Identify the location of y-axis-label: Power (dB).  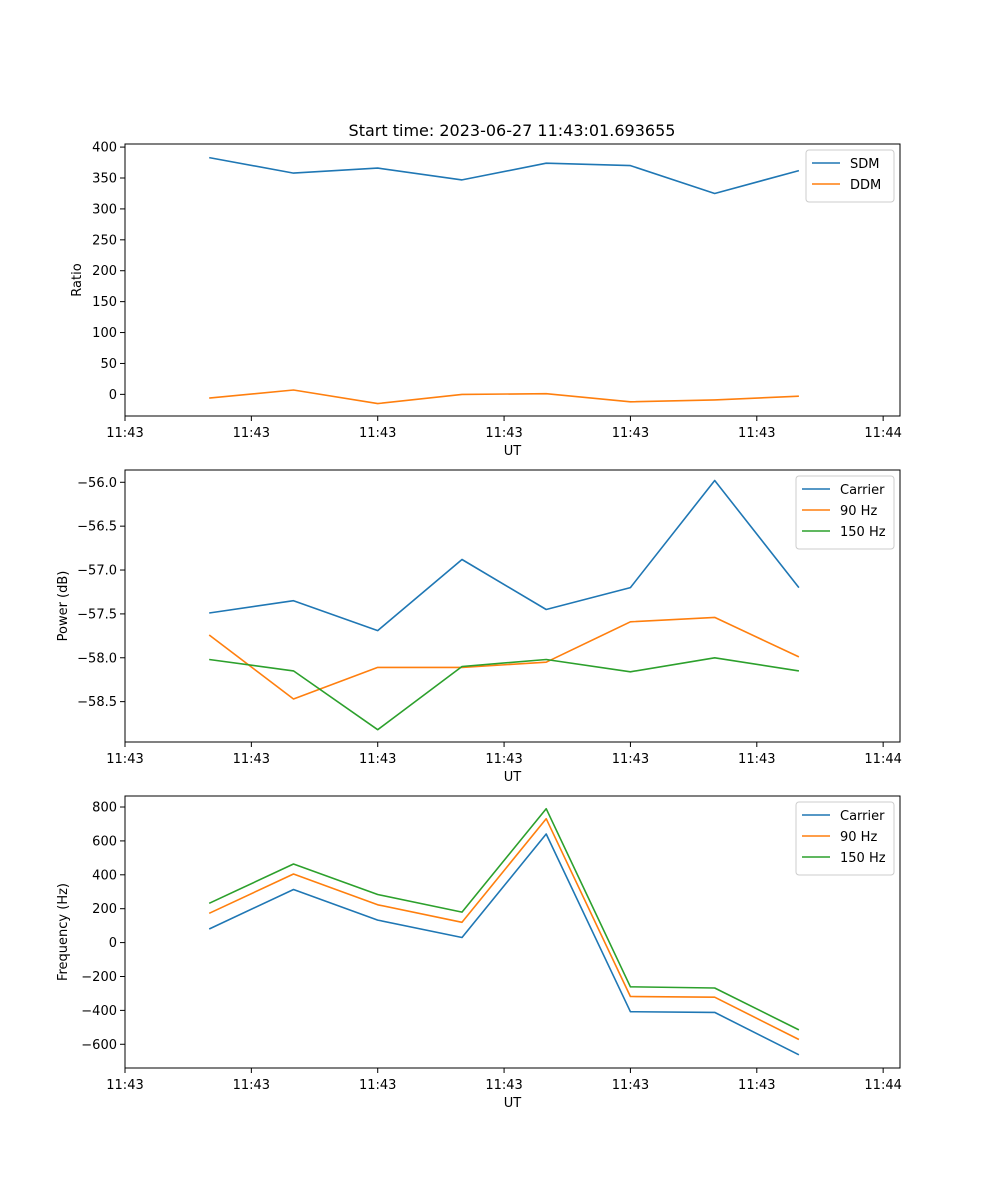
(63, 606).